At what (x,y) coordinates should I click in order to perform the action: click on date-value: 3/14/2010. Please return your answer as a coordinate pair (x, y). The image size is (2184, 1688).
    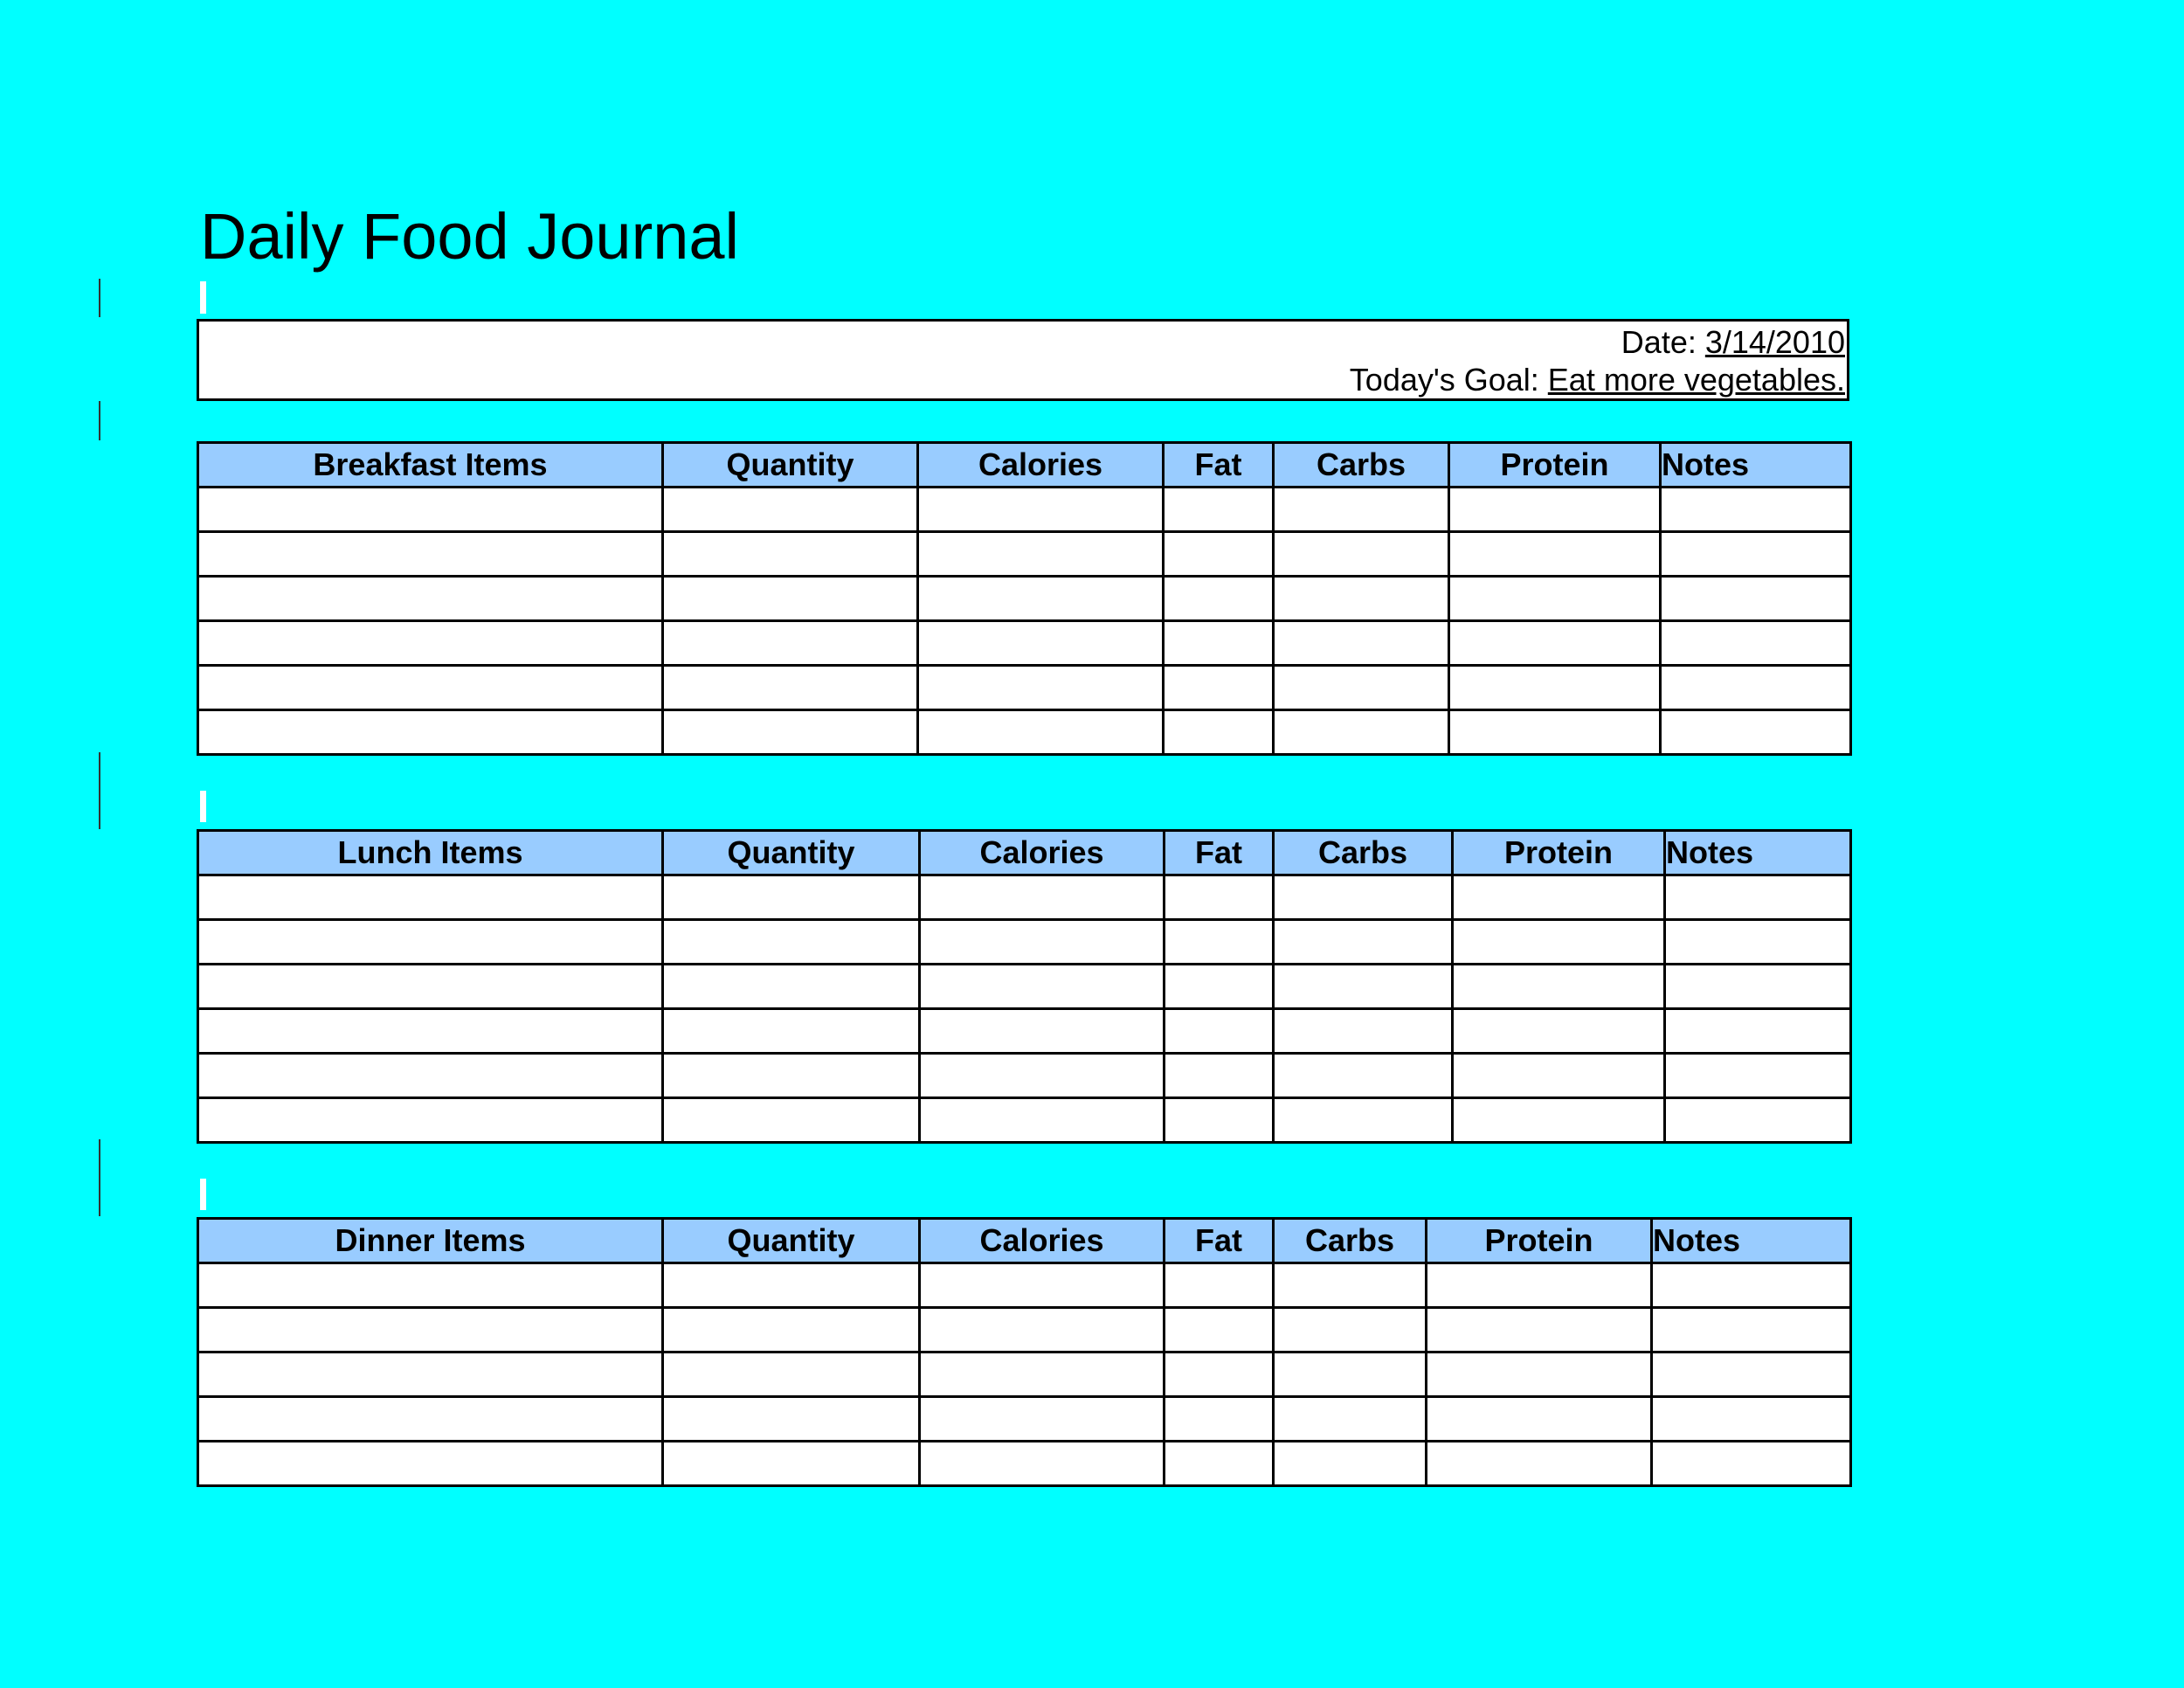
    Looking at the image, I should click on (1774, 342).